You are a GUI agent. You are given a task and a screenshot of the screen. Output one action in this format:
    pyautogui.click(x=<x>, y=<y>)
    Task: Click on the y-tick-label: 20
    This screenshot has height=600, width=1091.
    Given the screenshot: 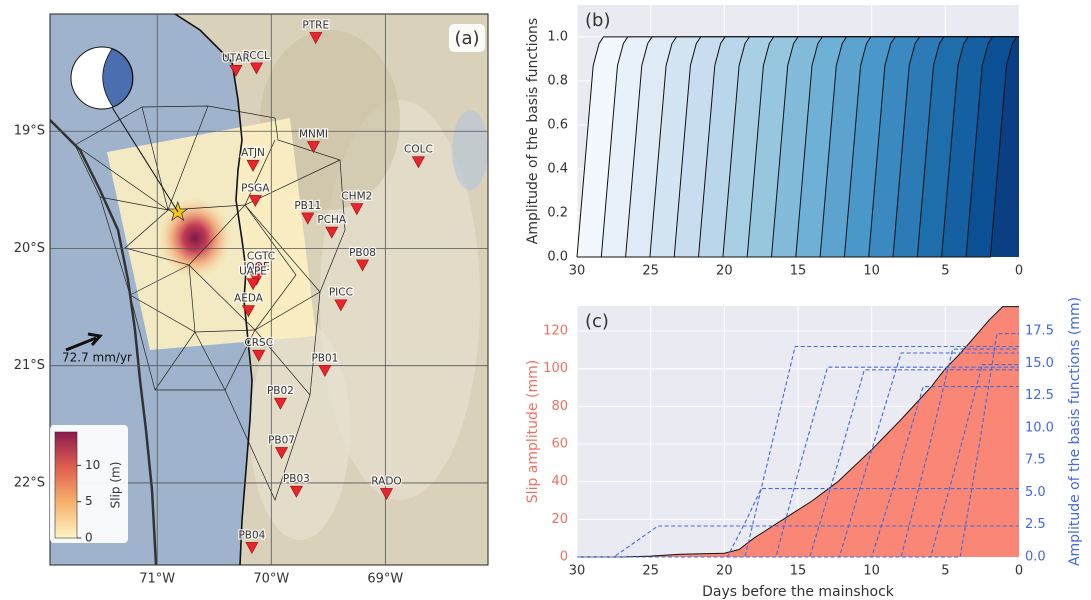 What is the action you would take?
    pyautogui.click(x=559, y=519)
    